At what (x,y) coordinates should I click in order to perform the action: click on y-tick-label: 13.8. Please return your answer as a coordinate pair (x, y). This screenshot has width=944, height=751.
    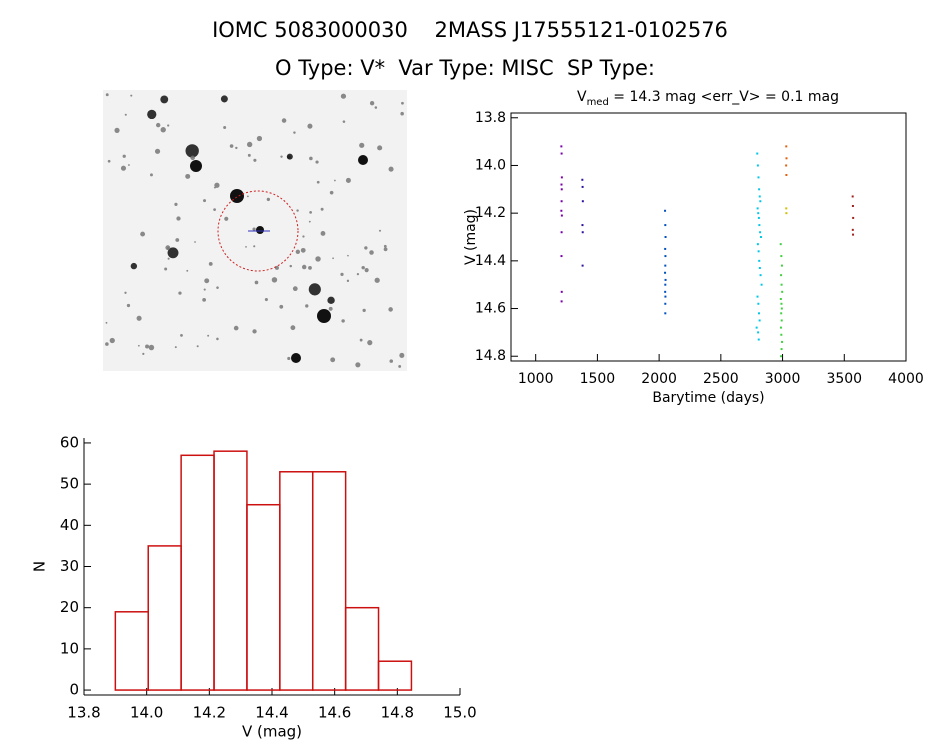
    Looking at the image, I should click on (490, 118).